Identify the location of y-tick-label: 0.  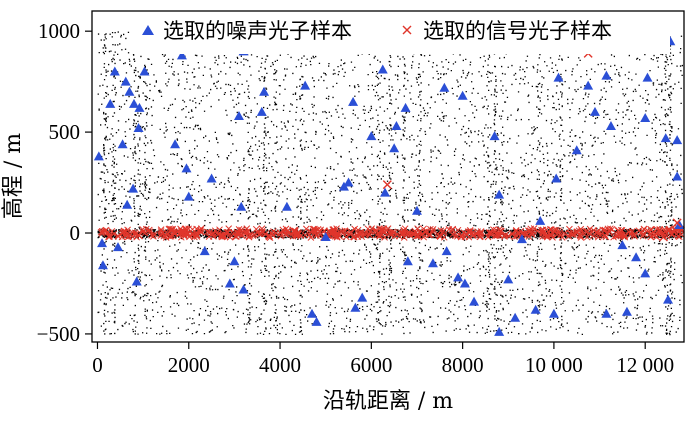
(75, 233).